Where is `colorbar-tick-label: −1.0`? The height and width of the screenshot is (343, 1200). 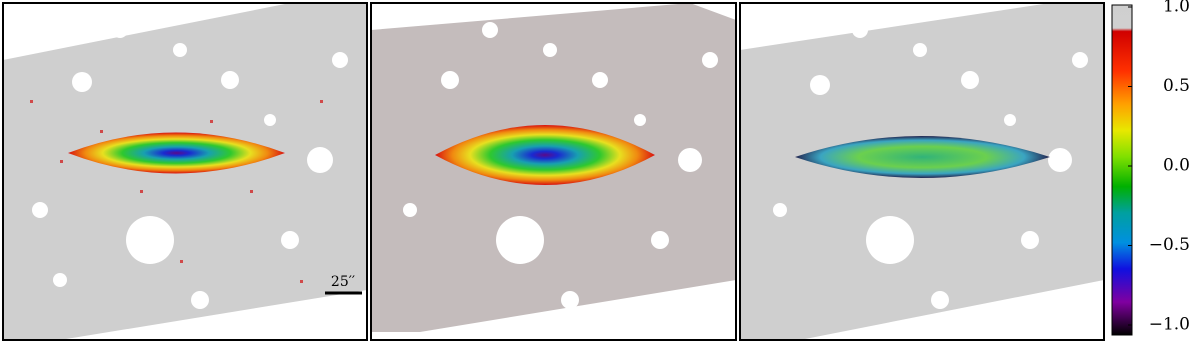
colorbar-tick-label: −1.0 is located at coordinates (1169, 325).